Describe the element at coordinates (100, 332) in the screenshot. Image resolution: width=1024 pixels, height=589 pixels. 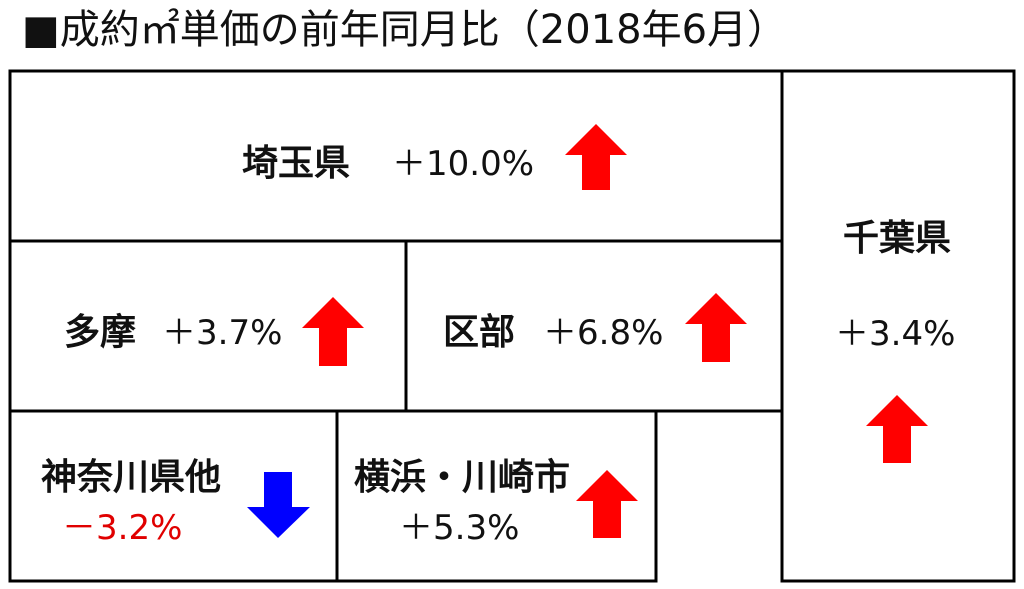
I see `region-name-tama: 多摩` at that location.